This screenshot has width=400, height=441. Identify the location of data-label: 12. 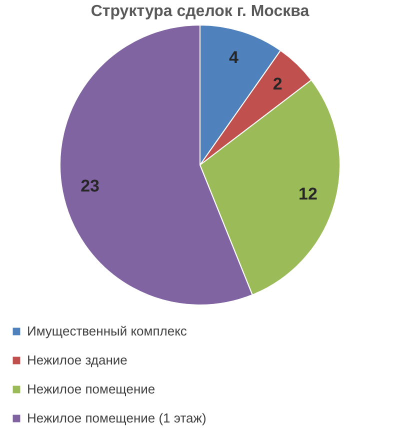
(308, 194).